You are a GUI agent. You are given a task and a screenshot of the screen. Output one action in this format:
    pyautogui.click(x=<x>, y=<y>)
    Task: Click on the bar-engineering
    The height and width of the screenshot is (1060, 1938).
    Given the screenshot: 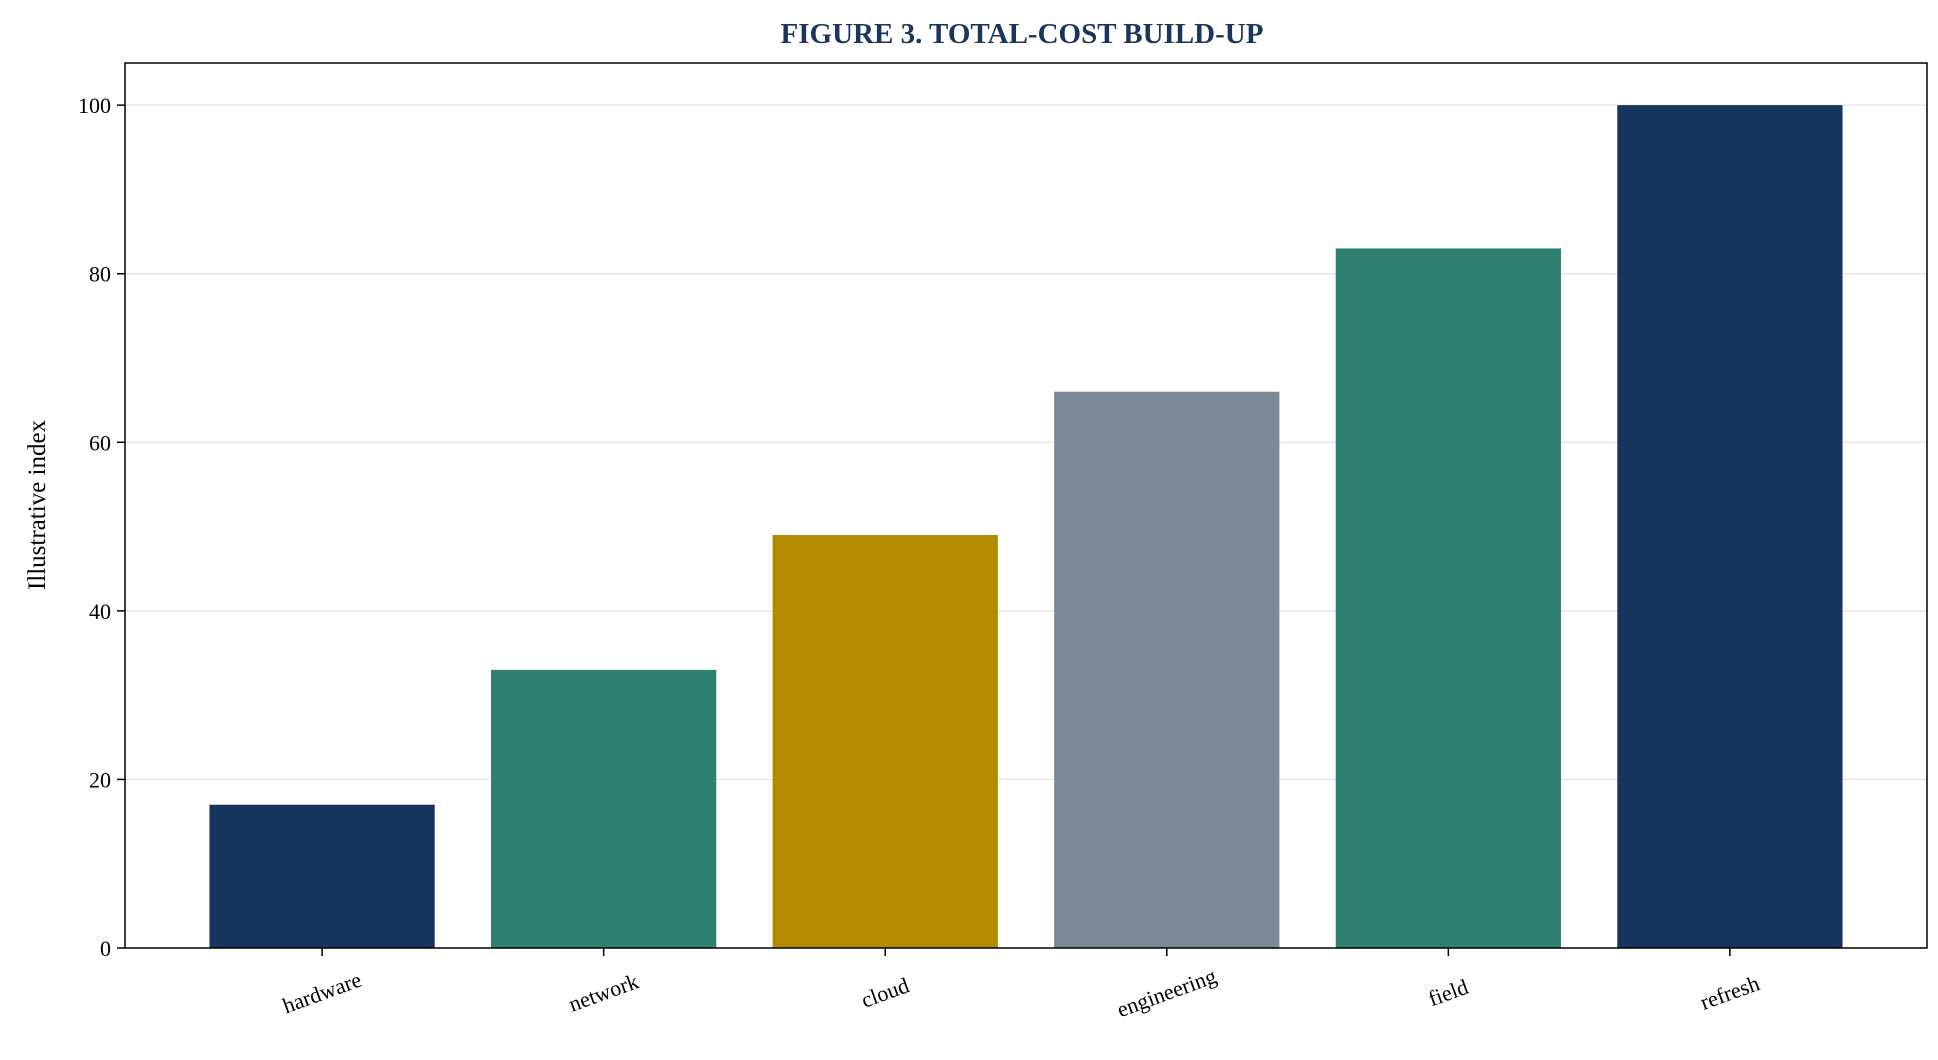 What is the action you would take?
    pyautogui.click(x=1167, y=669)
    